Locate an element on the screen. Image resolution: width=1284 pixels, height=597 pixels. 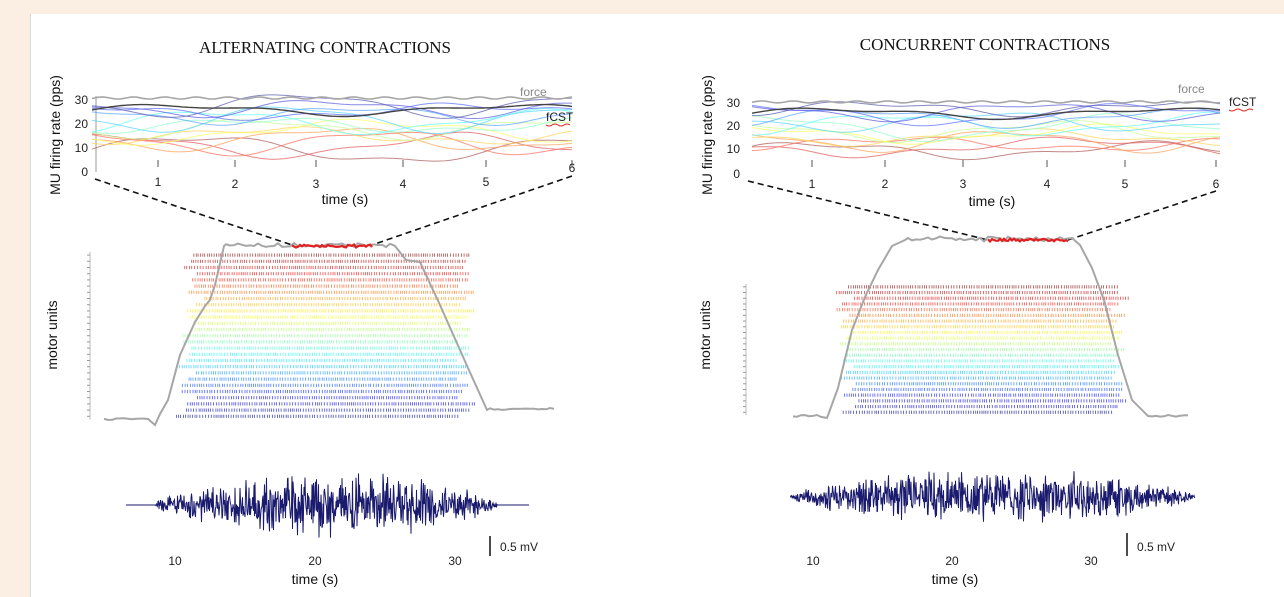
fr-xlabel: time (s) is located at coordinates (345, 199).